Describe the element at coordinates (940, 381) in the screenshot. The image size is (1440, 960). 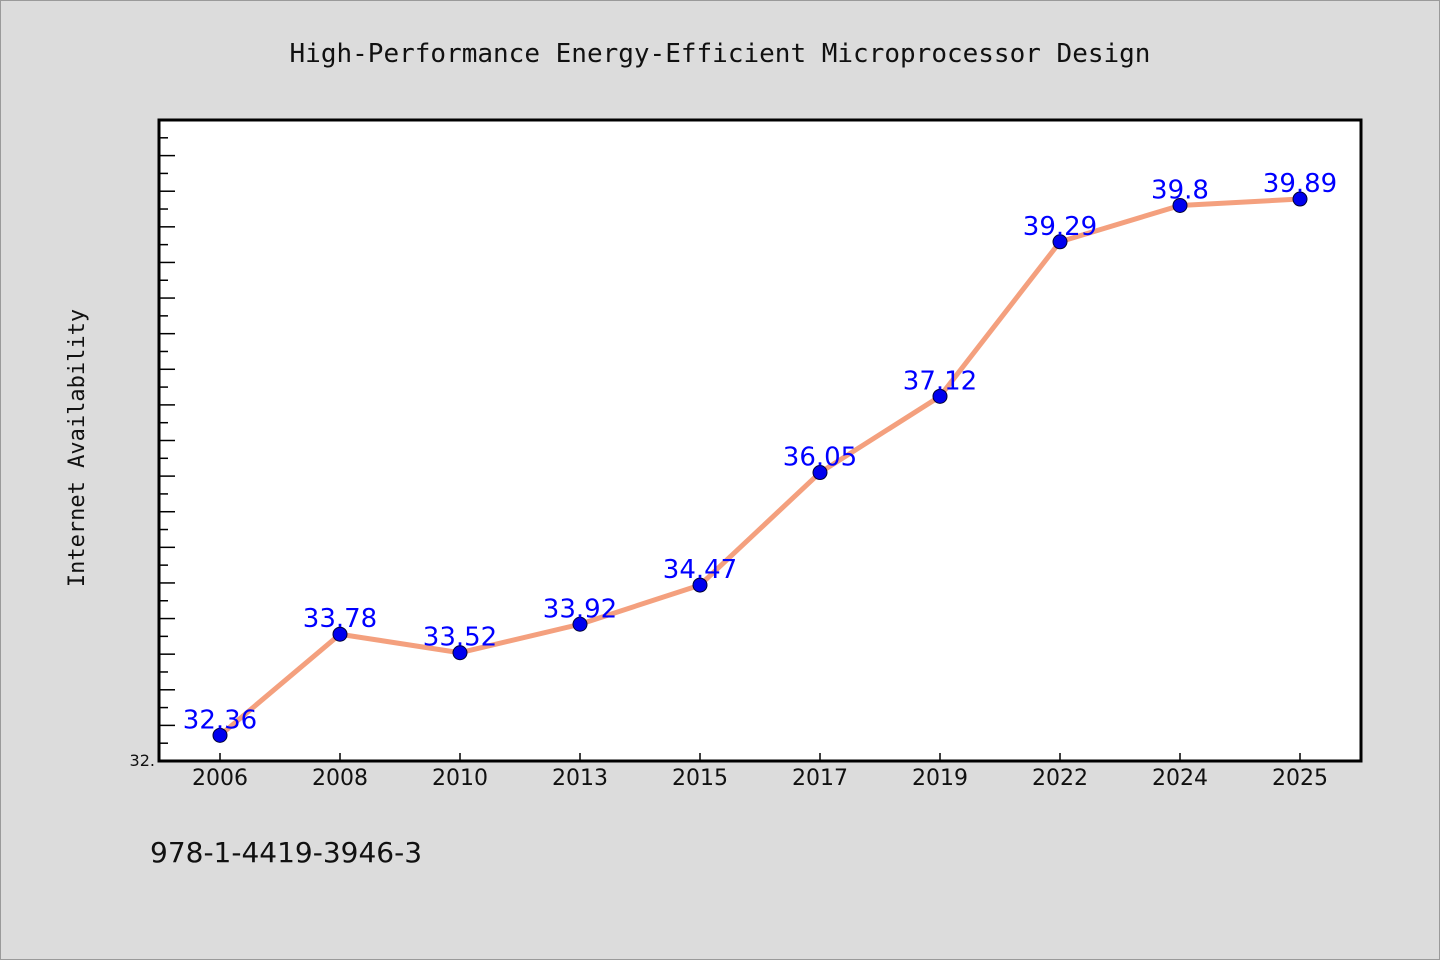
I see `data-label: 37.12` at that location.